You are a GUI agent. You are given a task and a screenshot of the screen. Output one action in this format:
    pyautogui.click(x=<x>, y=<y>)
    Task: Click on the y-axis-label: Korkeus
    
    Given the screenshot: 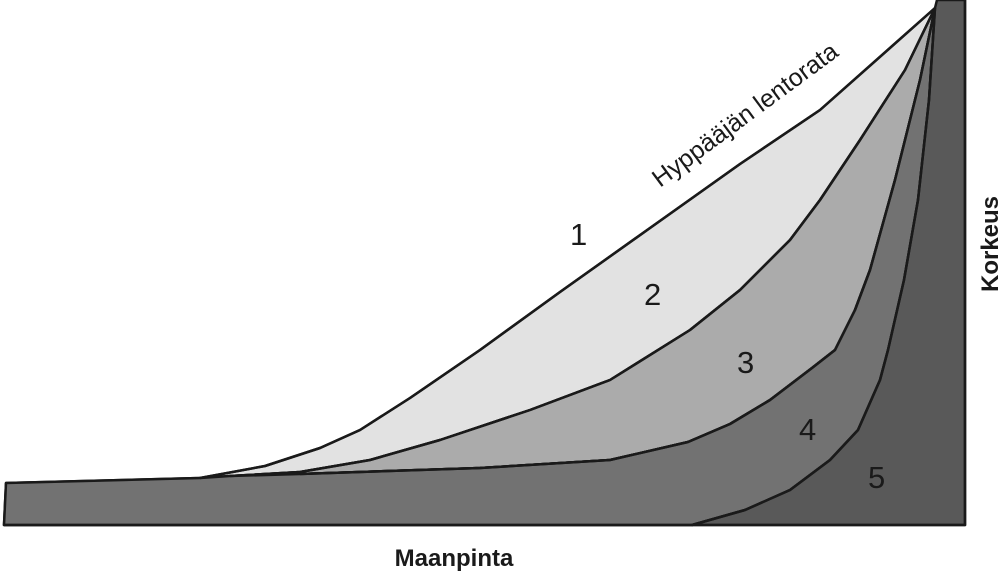 What is the action you would take?
    pyautogui.click(x=988, y=244)
    